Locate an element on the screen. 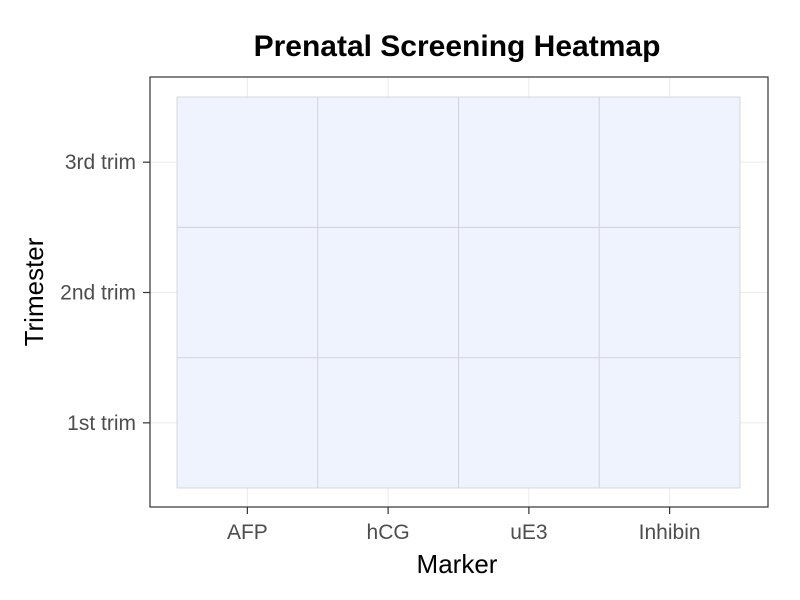 The width and height of the screenshot is (800, 600). x-tick-label: uE3 is located at coordinates (528, 532).